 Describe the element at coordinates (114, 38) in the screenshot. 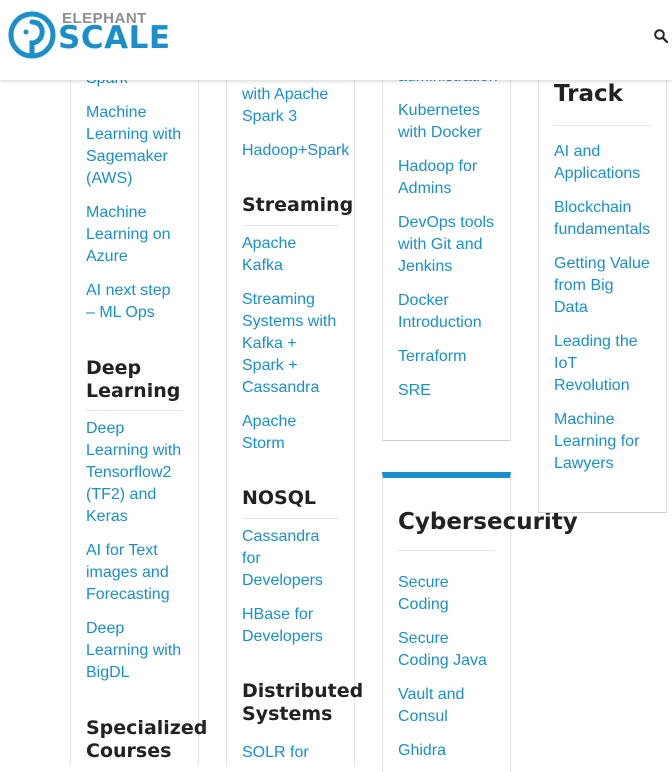

I see `logo-text-bottom: SCALE` at that location.